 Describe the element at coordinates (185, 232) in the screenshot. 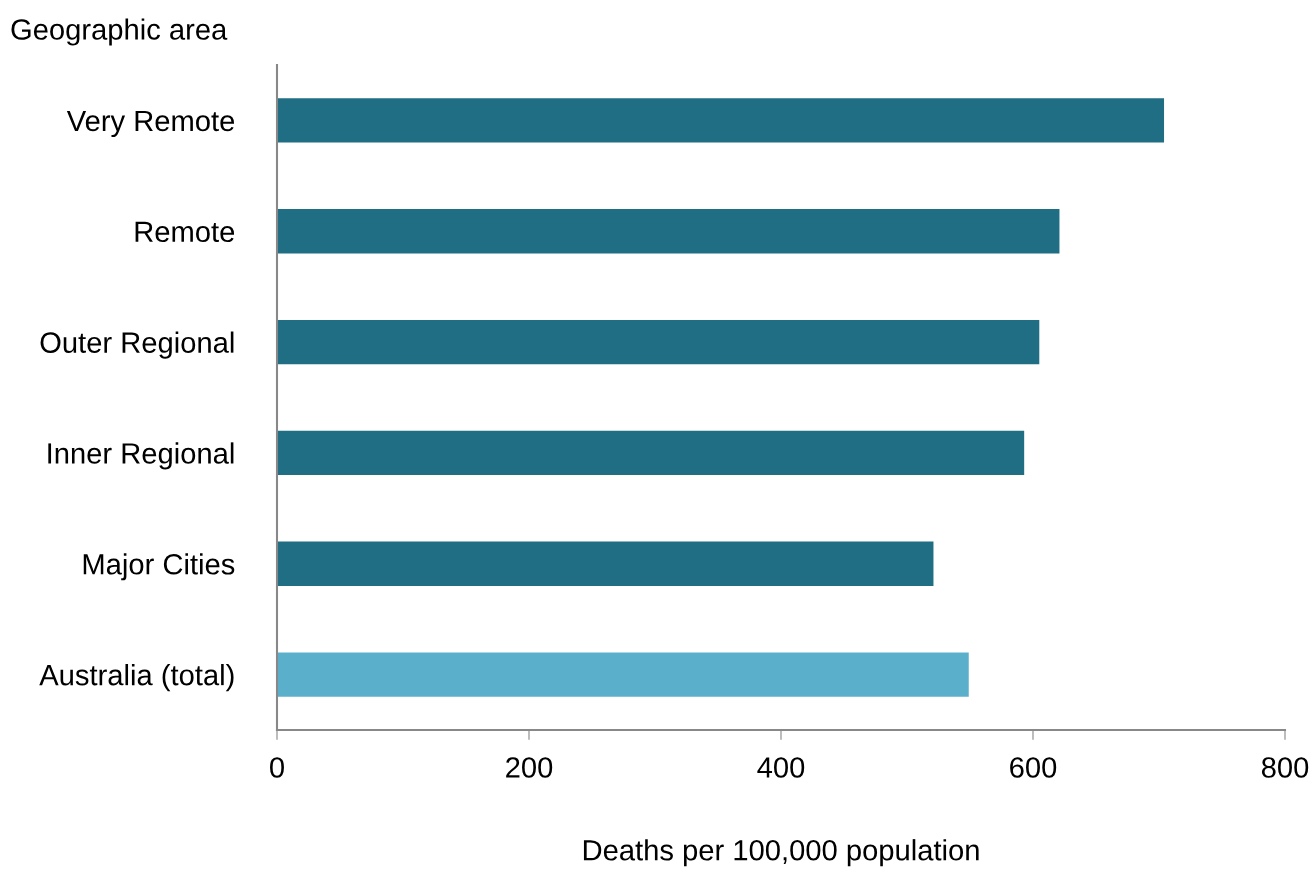

I see `y-tick-label: Remote` at that location.